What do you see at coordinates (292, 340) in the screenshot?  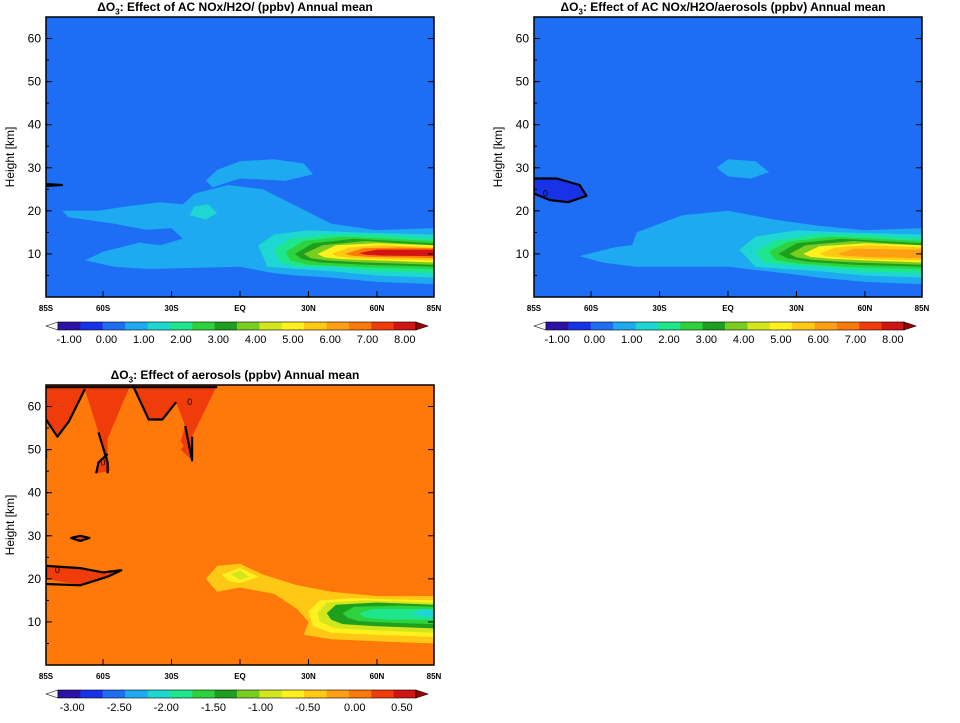 I see `colorbar-label: 5.00` at bounding box center [292, 340].